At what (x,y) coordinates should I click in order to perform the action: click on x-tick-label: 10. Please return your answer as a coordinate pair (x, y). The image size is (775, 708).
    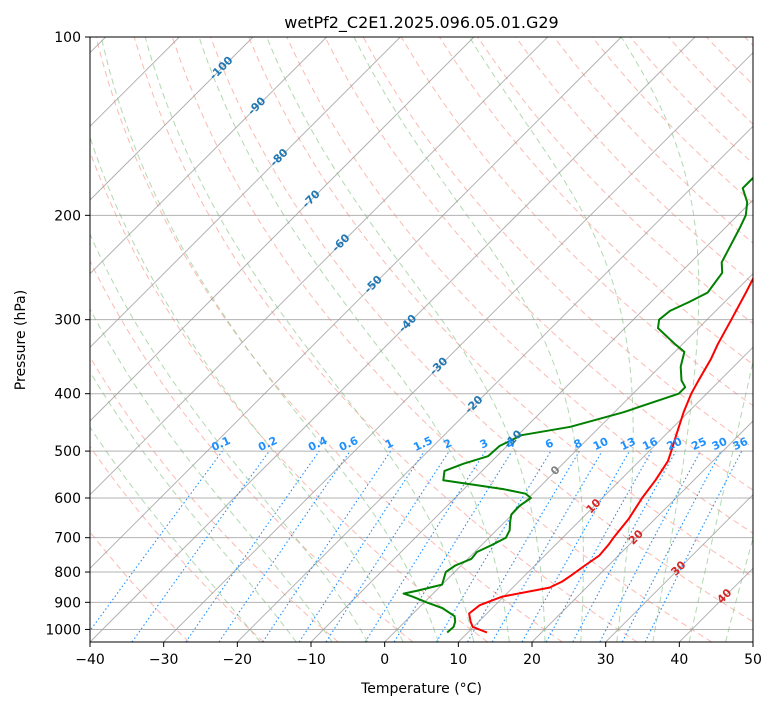
    Looking at the image, I should click on (458, 660).